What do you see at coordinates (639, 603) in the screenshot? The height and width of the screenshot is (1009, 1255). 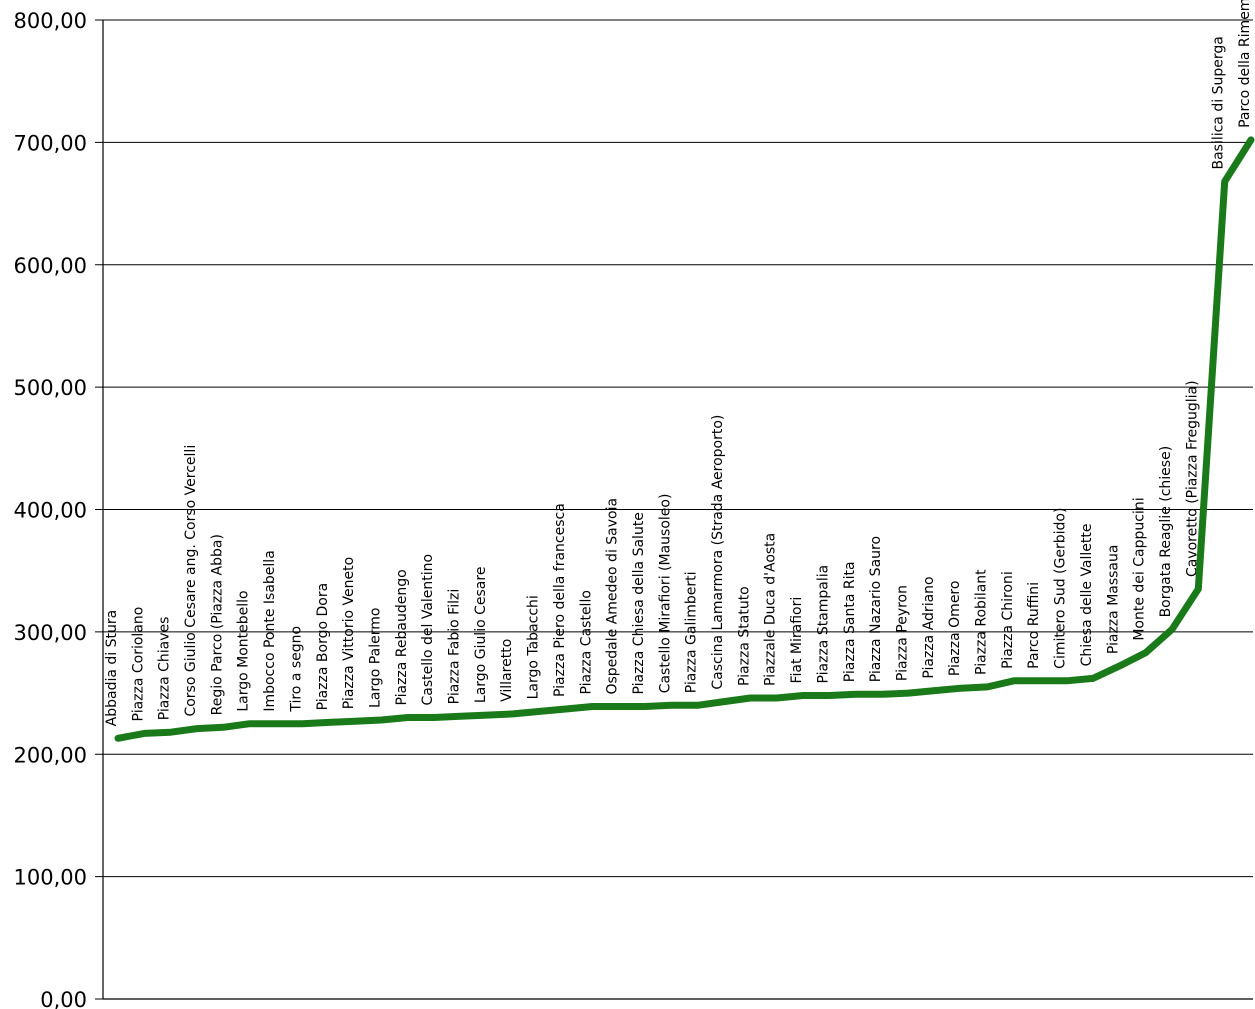 I see `point-label: Piazza Chiesa della Salute` at bounding box center [639, 603].